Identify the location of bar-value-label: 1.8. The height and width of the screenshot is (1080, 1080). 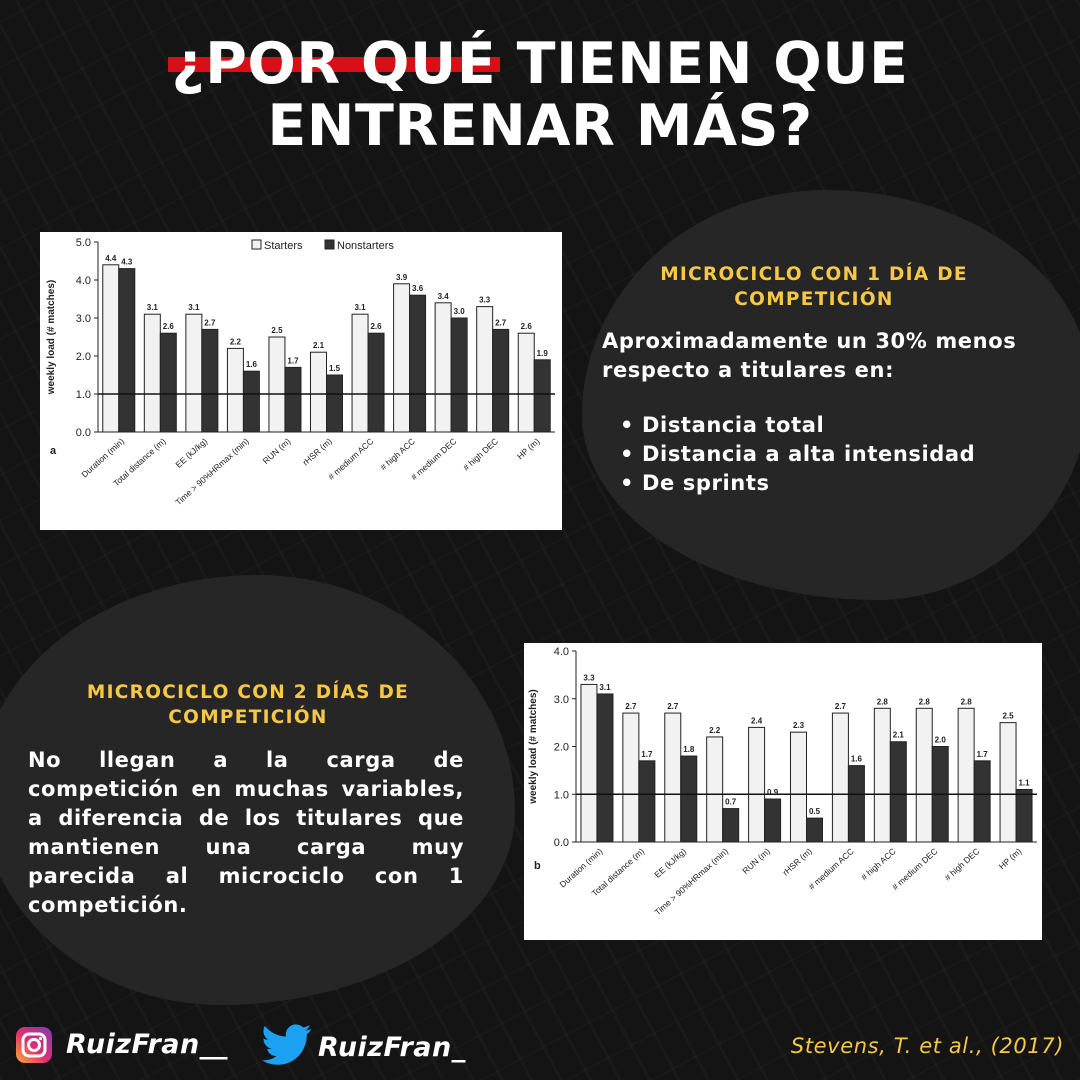
(689, 749).